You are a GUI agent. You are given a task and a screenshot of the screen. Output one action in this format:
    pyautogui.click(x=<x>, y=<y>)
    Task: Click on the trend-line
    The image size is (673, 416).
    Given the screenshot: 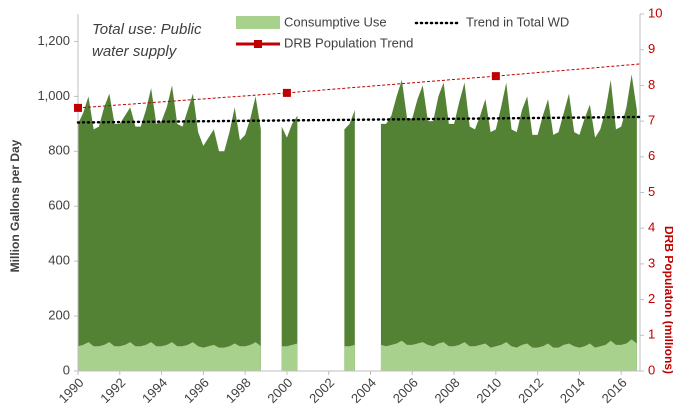 What is the action you would take?
    pyautogui.click(x=359, y=119)
    